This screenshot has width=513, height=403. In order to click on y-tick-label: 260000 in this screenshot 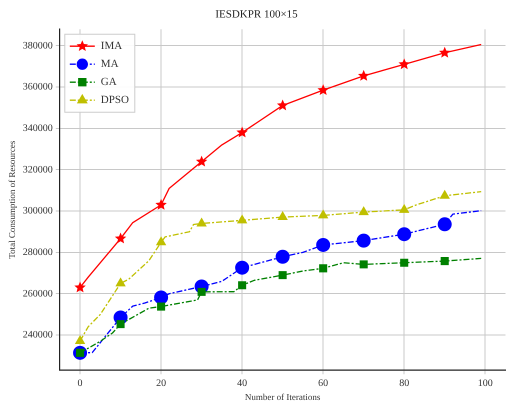, I will do `click(37, 294)`.